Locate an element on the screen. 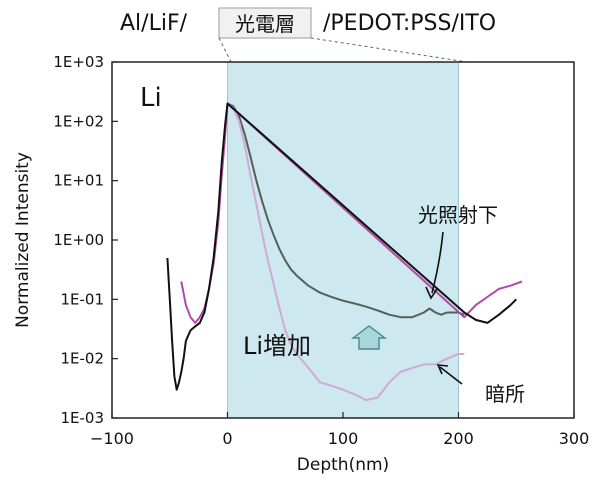  header-connector-right is located at coordinates (389, 50).